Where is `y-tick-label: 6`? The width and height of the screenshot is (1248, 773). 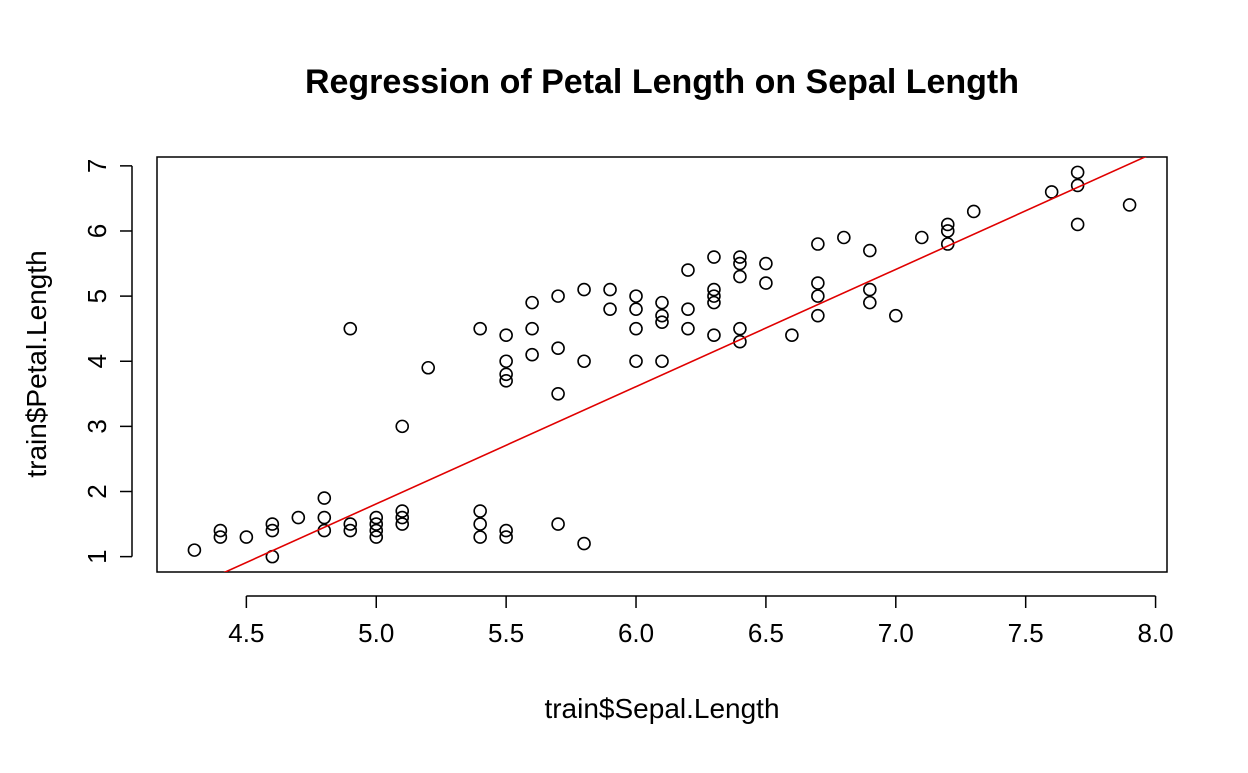
y-tick-label: 6 is located at coordinates (97, 231).